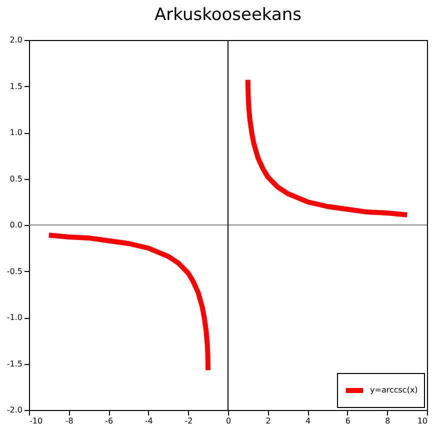 Image resolution: width=432 pixels, height=427 pixels. I want to click on x-tick-label: 10, so click(422, 421).